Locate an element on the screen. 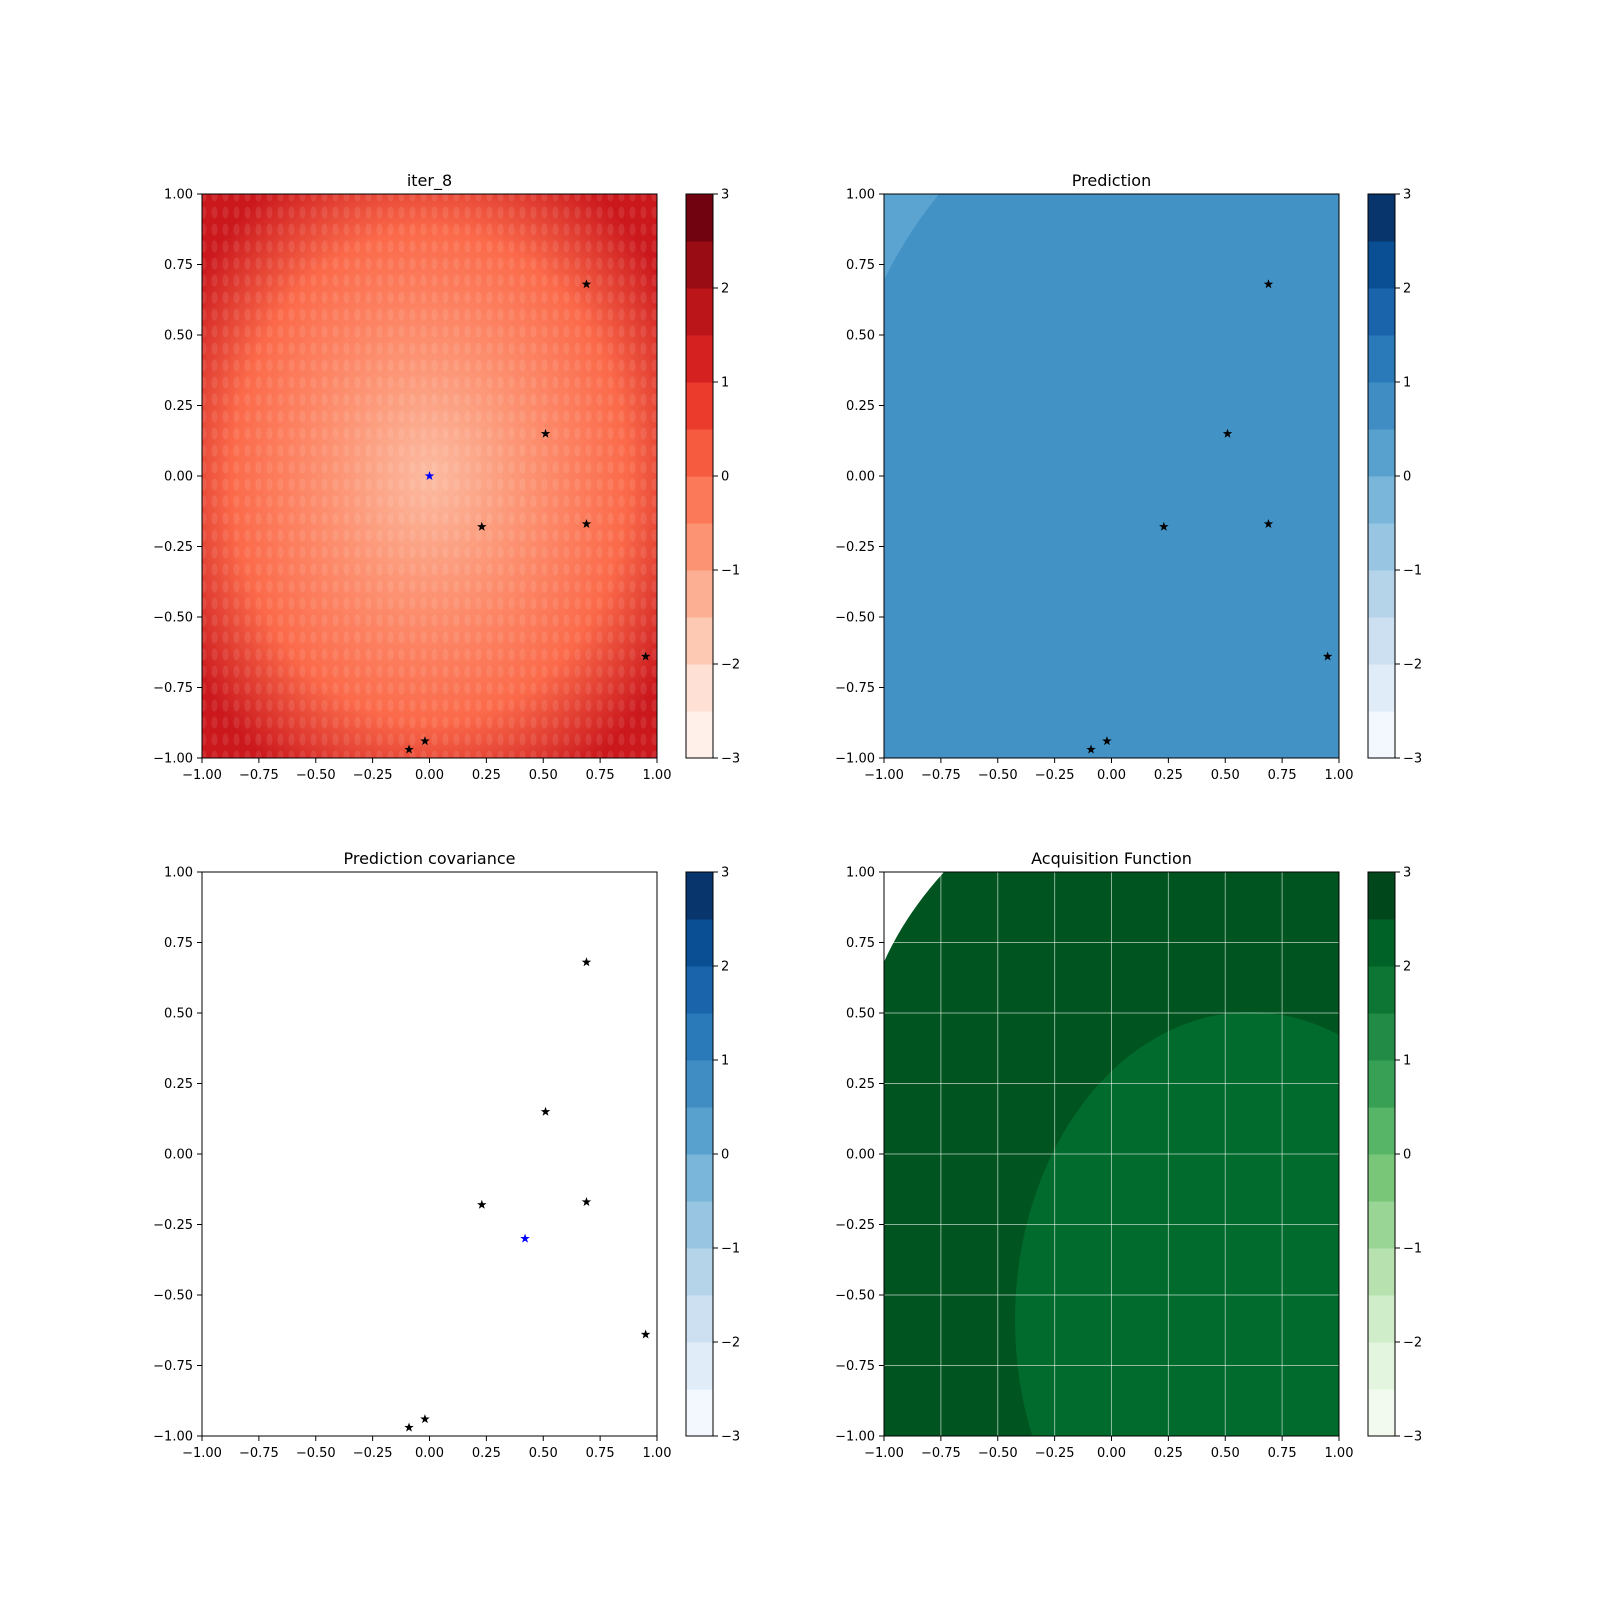 This screenshot has width=1600, height=1600. subplot-title: Prediction is located at coordinates (1111, 180).